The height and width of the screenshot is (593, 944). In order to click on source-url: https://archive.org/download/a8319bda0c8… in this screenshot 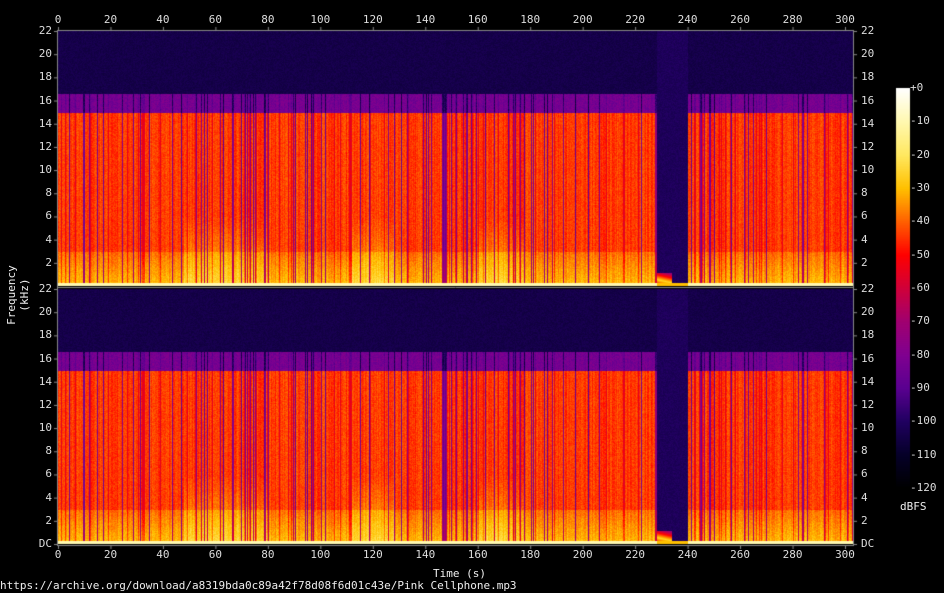, I will do `click(258, 585)`.